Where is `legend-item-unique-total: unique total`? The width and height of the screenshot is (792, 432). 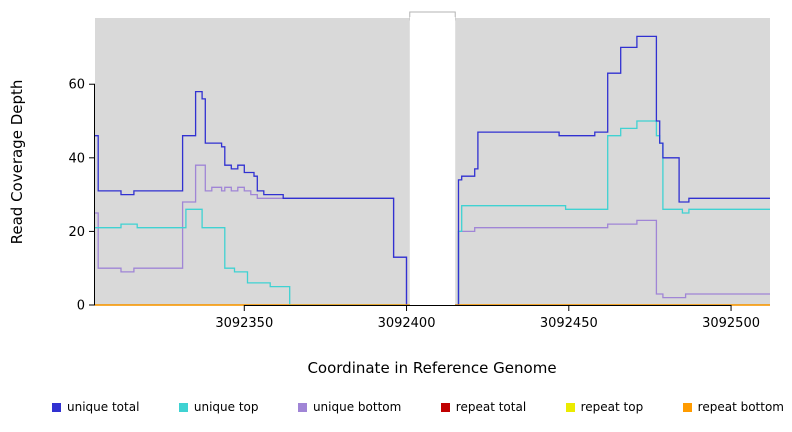
legend-item-unique-total: unique total is located at coordinates (95, 407).